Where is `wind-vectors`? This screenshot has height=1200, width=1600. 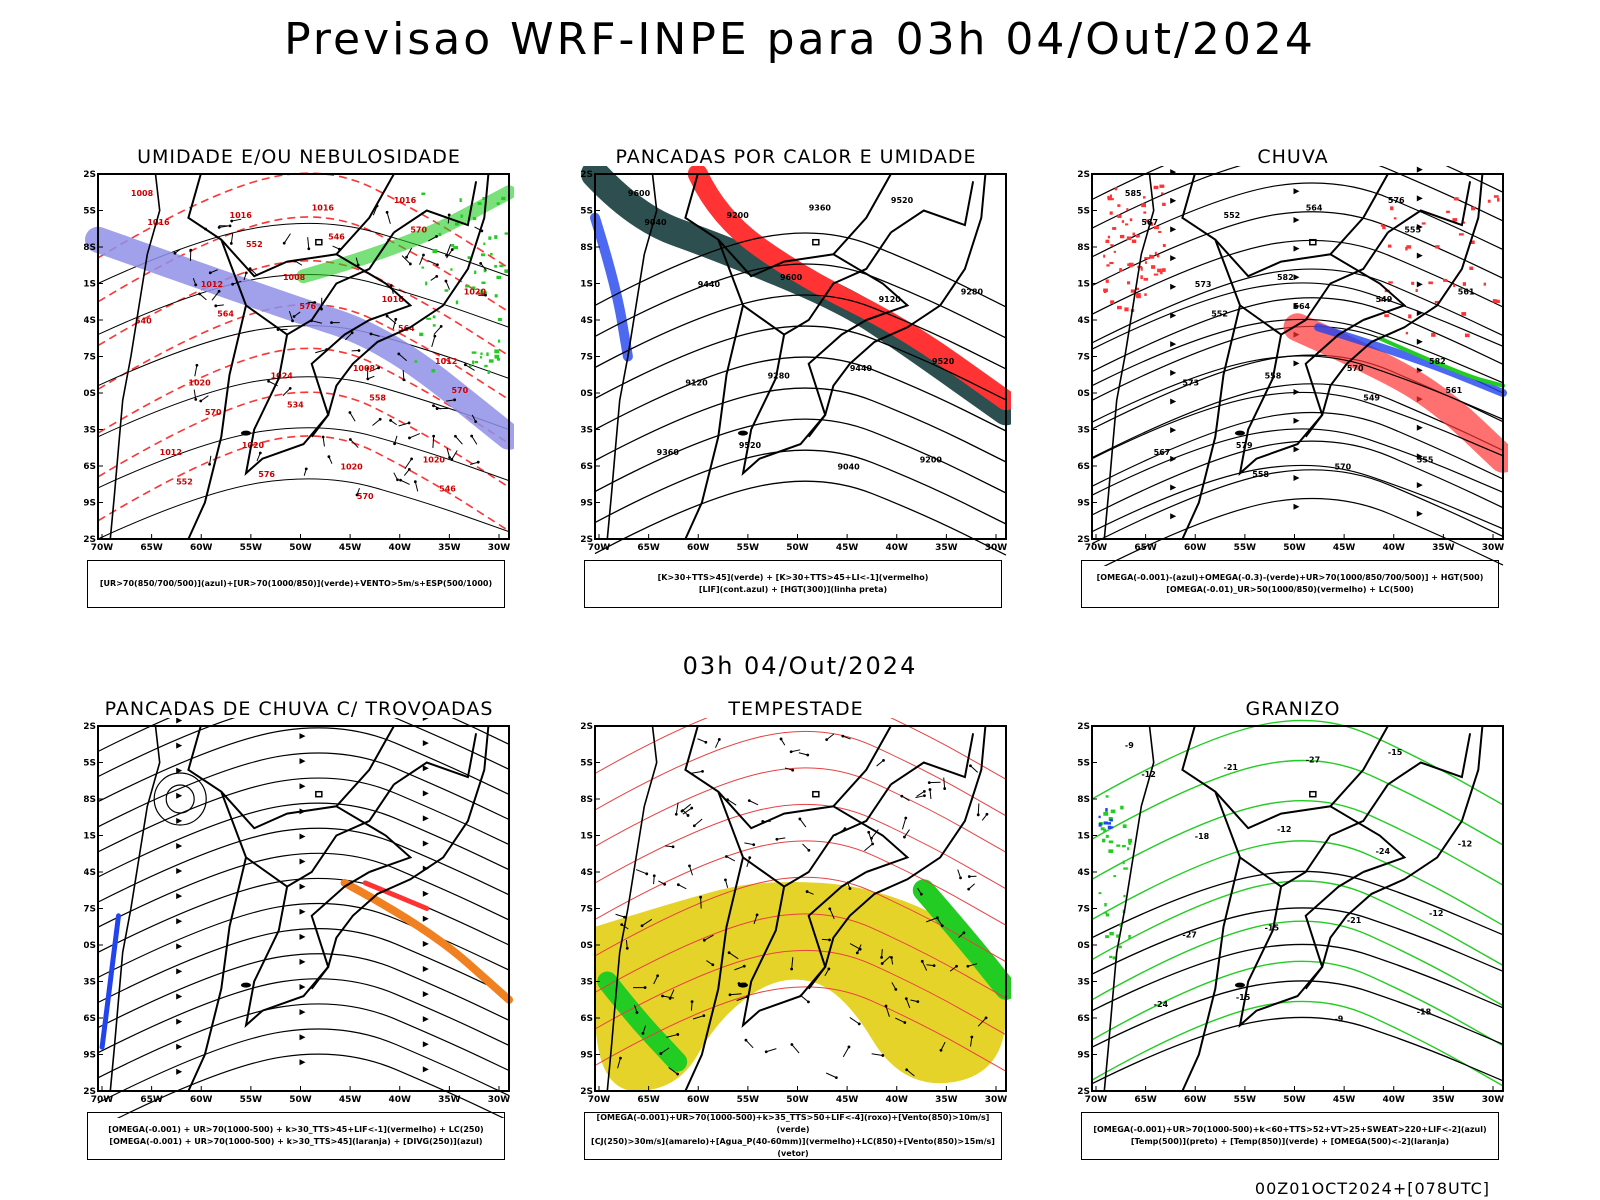 wind-vectors is located at coordinates (330, 350).